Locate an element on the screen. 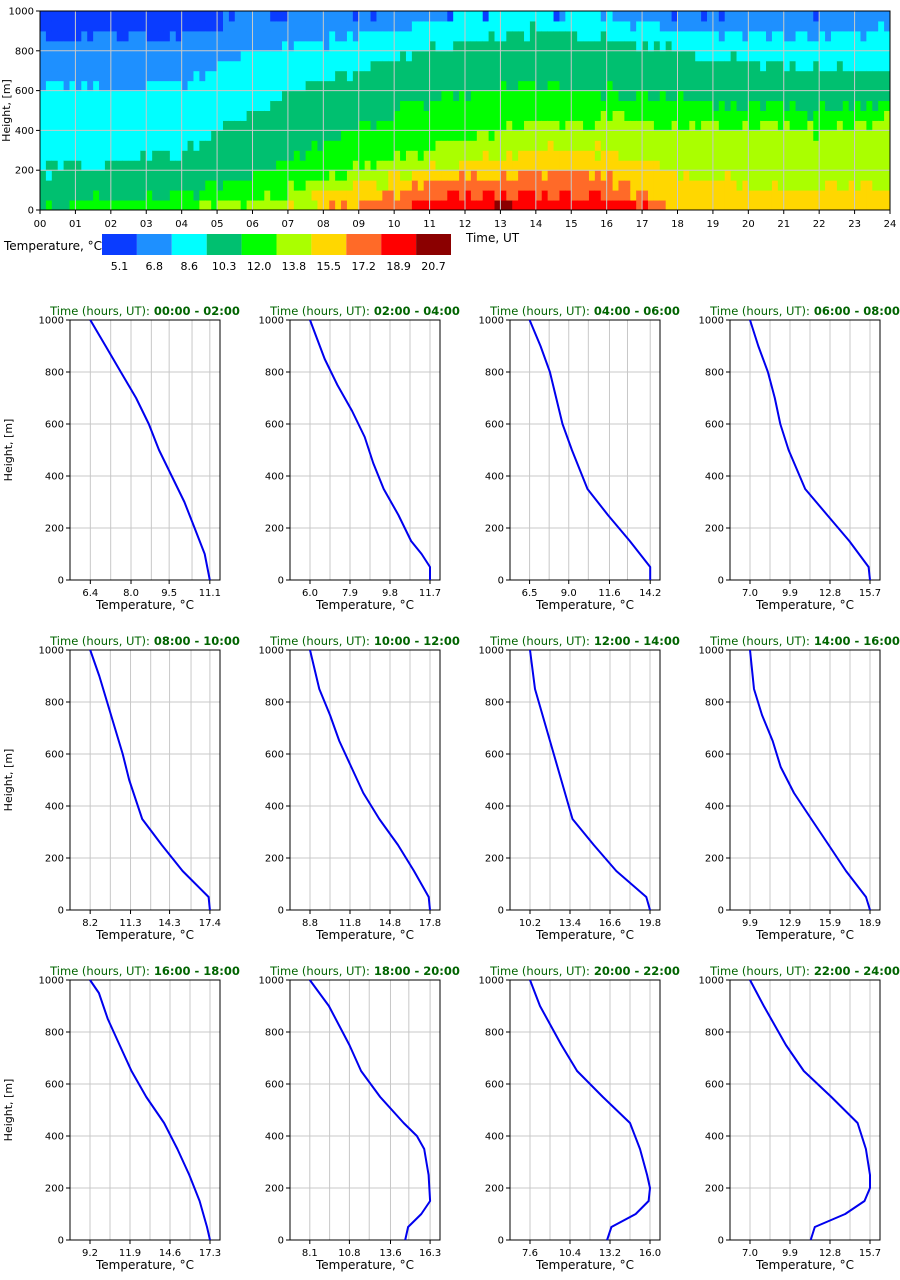 The height and width of the screenshot is (1280, 900). profile-y-tick-label: 400 is located at coordinates (274, 807).